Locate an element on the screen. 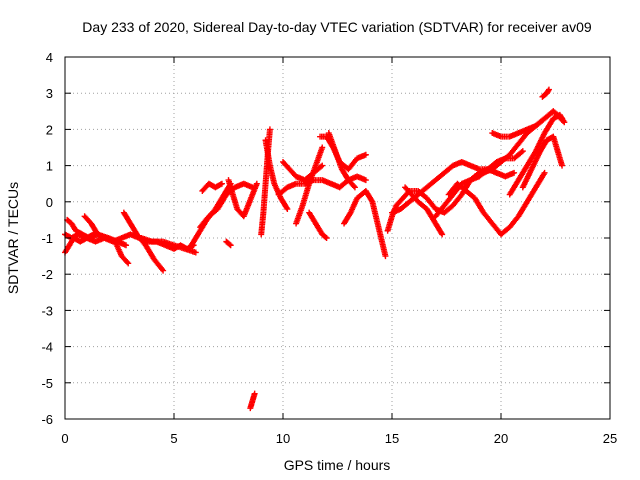  y-axis-label: SDTVAR / TECUs is located at coordinates (13, 238).